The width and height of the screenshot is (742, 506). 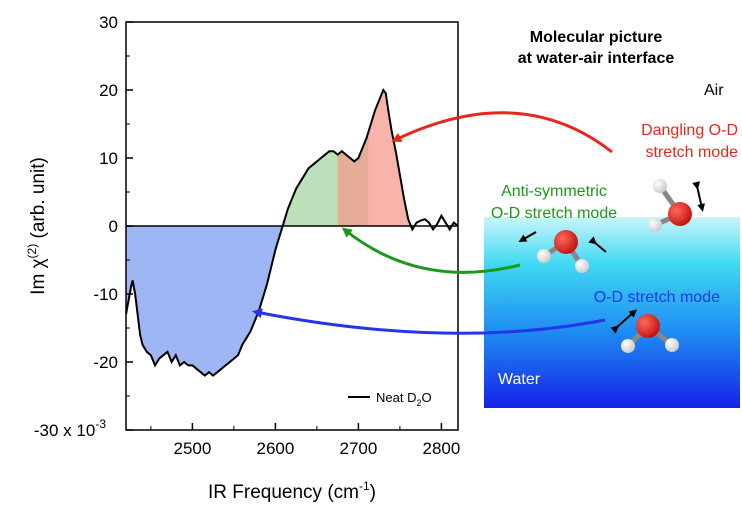 What do you see at coordinates (292, 491) in the screenshot?
I see `x-axis-label: IR Frequency (cm-1)` at bounding box center [292, 491].